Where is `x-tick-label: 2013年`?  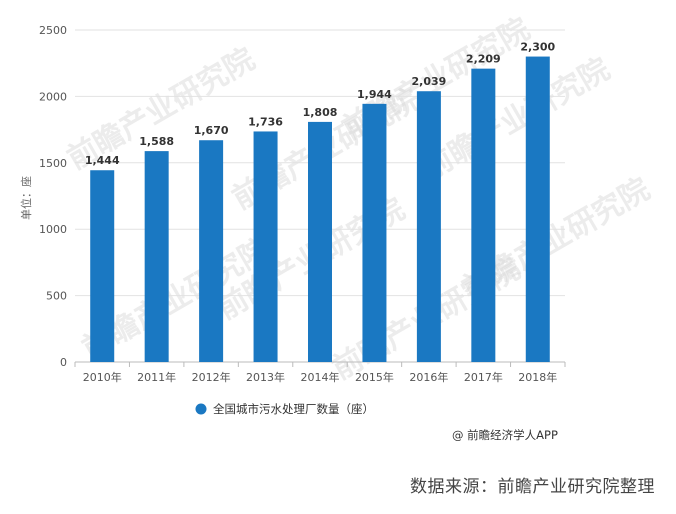 x-tick-label: 2013年 is located at coordinates (265, 377).